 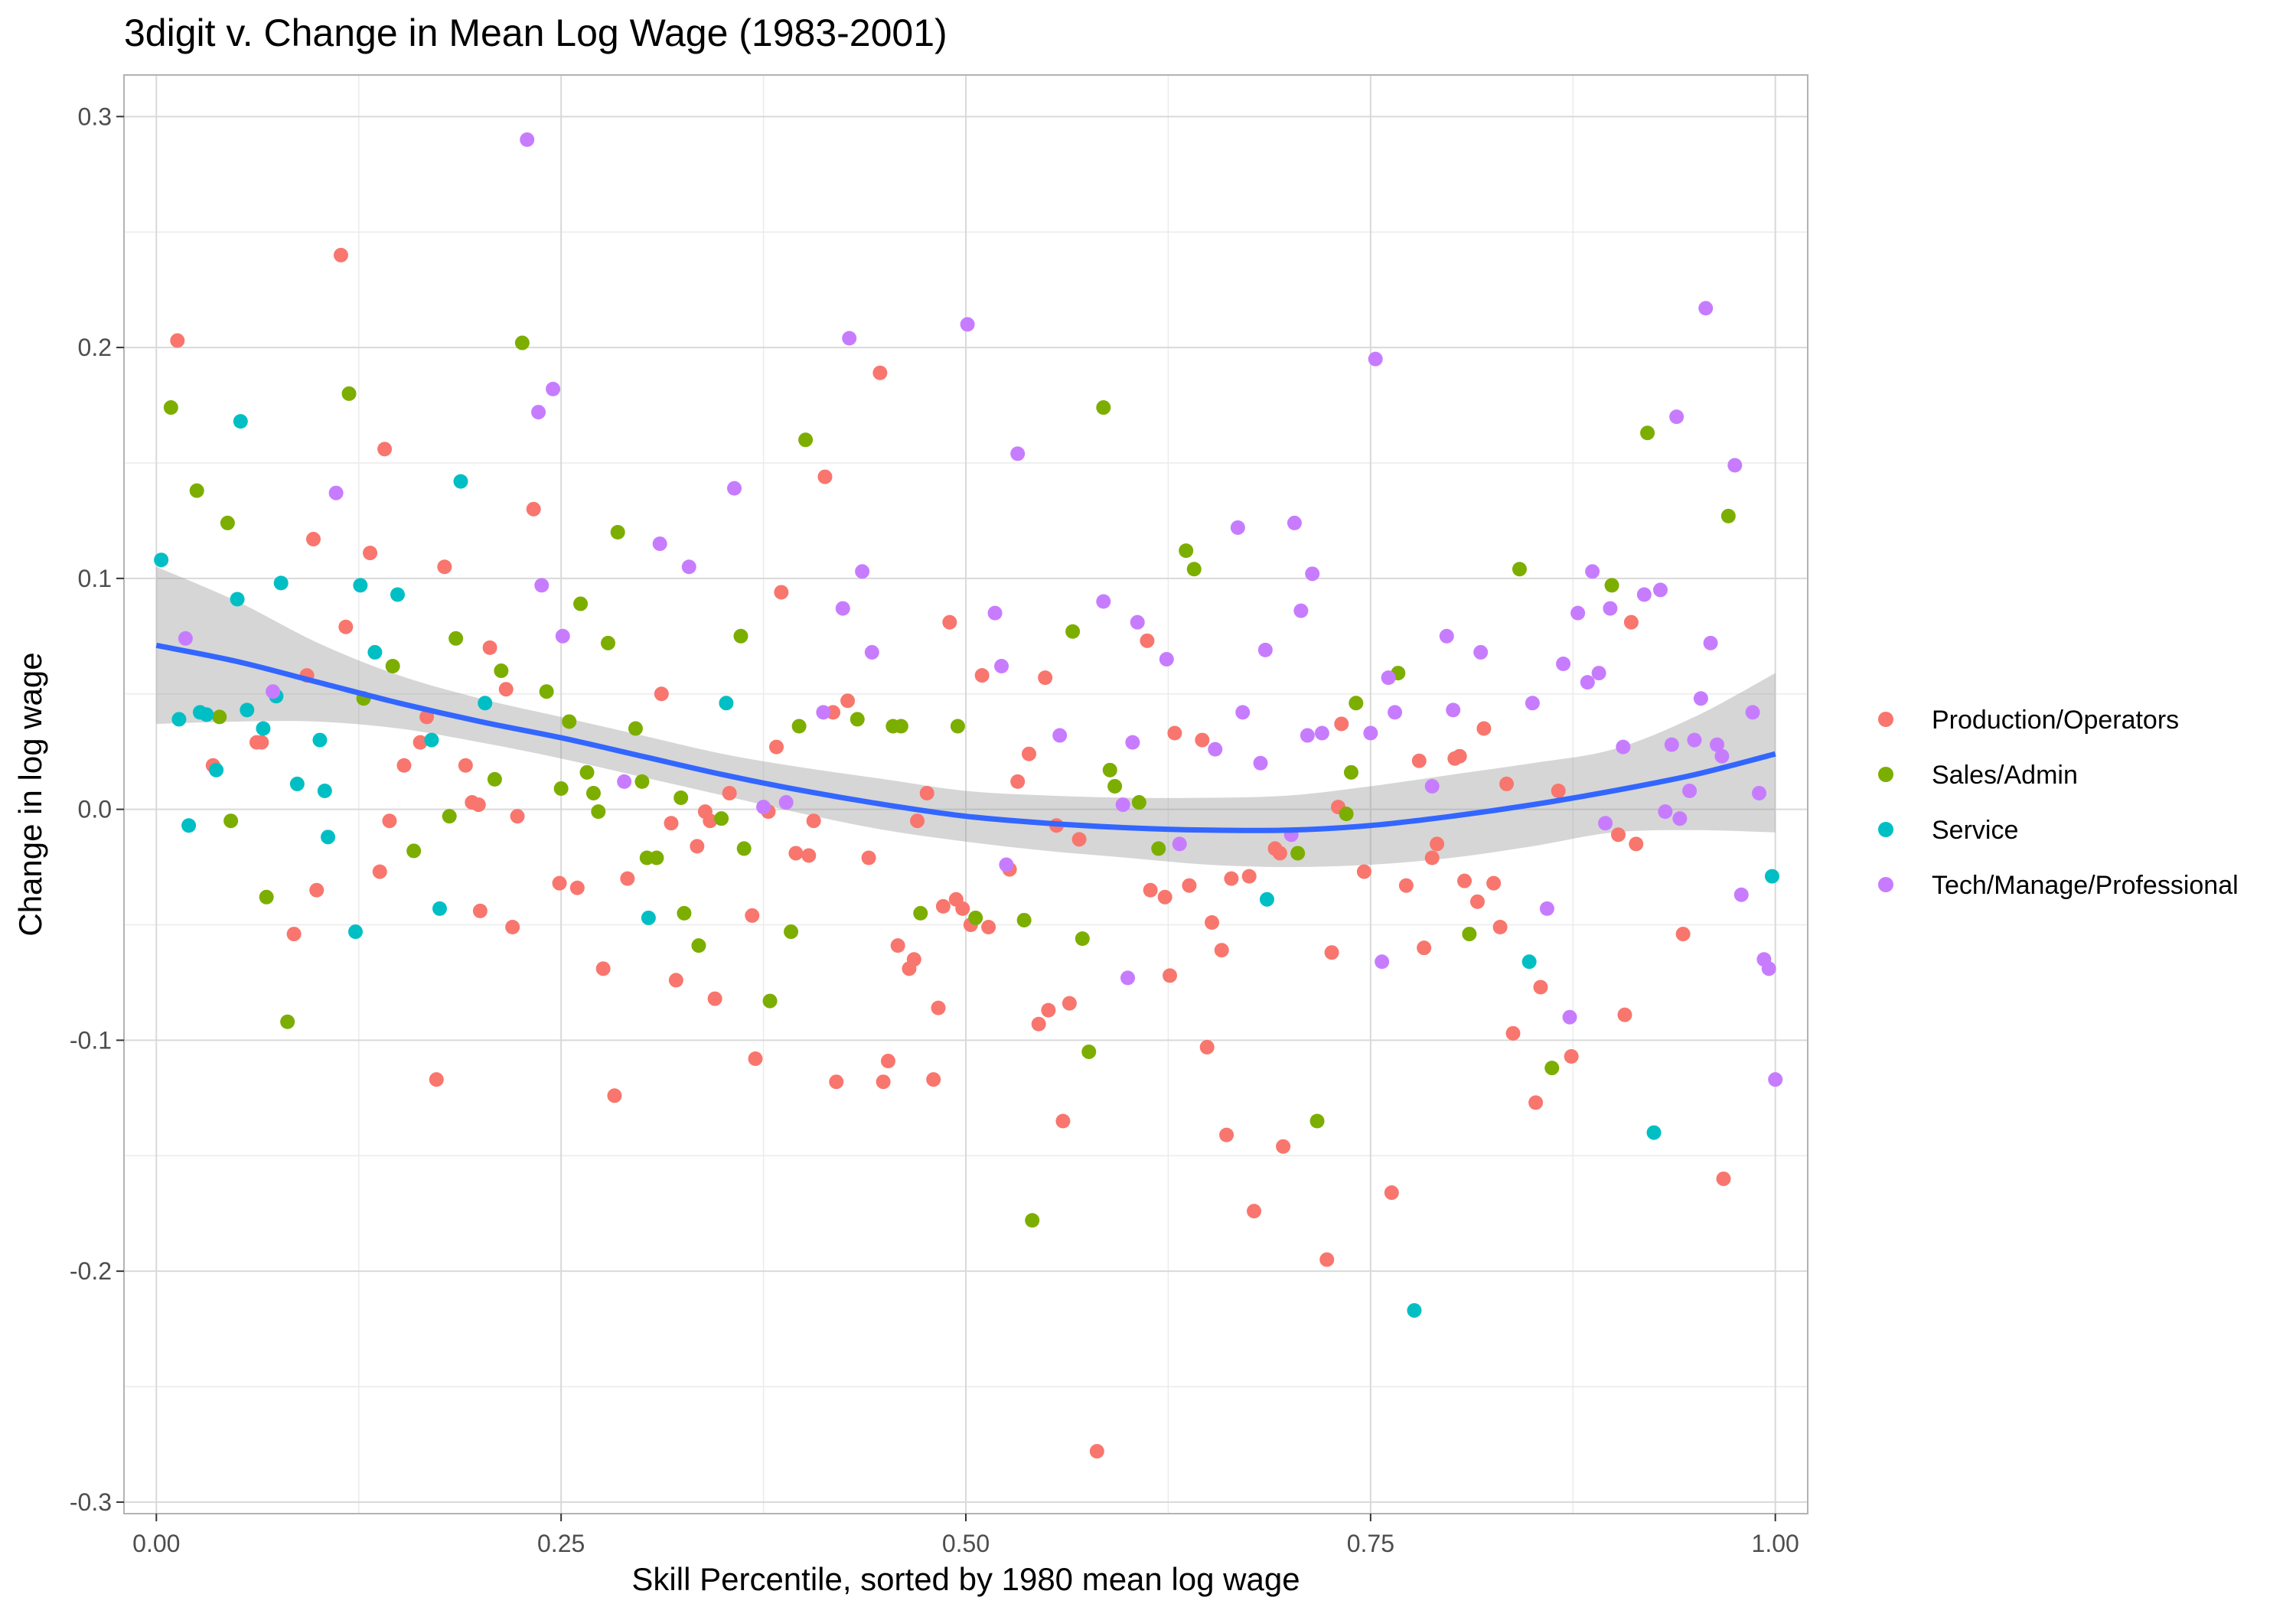 I want to click on legend-item: Service, so click(x=1948, y=831).